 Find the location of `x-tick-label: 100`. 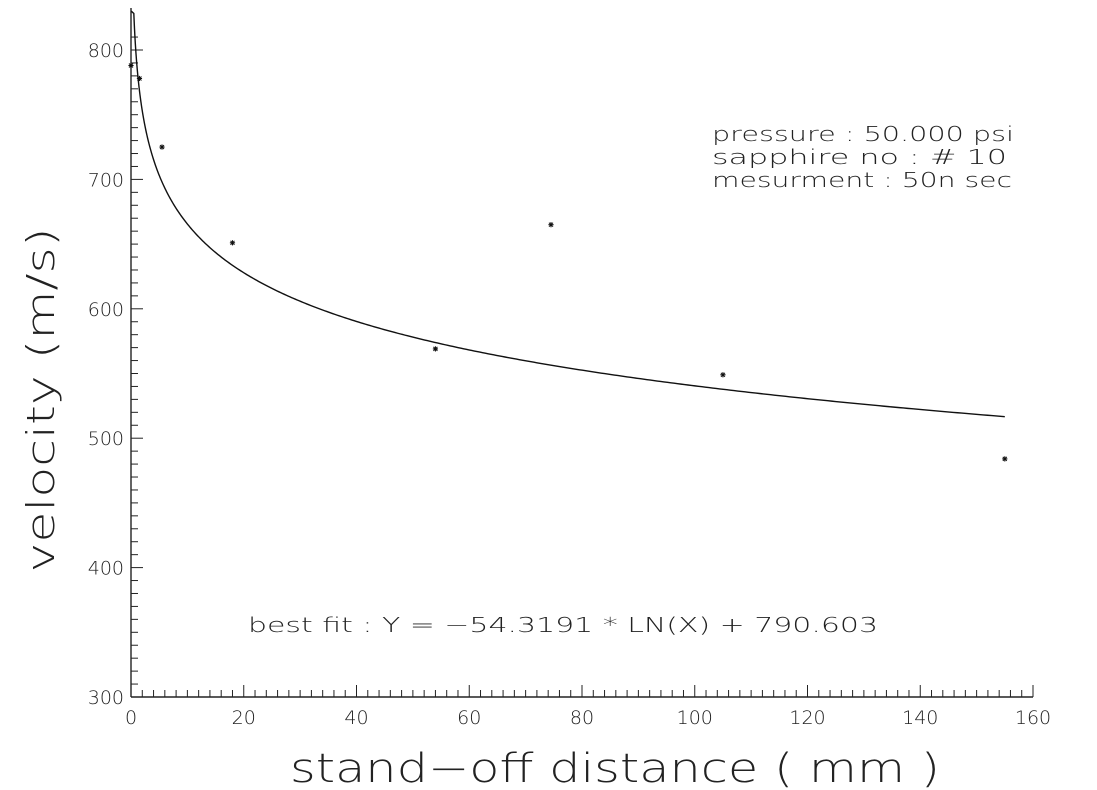

x-tick-label: 100 is located at coordinates (695, 718).